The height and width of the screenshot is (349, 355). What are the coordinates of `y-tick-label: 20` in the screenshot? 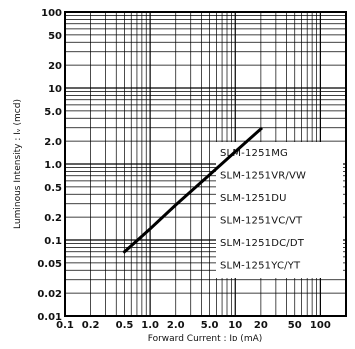 It's located at (55, 66).